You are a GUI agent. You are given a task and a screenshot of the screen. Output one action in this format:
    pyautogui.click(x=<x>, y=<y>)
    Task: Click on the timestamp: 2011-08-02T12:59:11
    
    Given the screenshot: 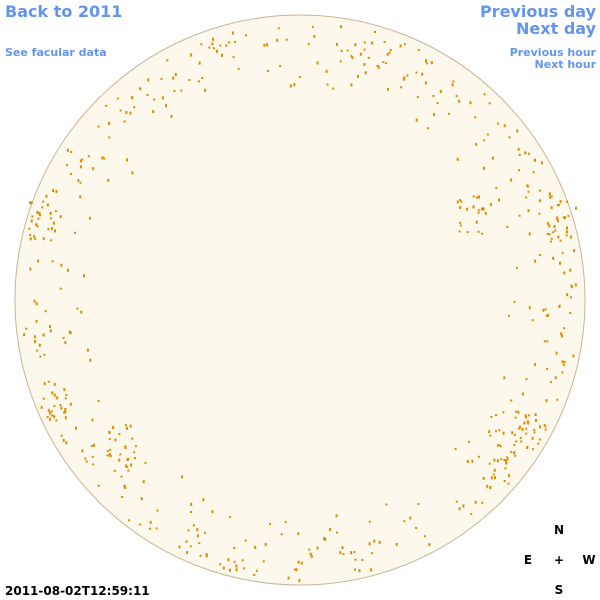 What is the action you would take?
    pyautogui.click(x=77, y=591)
    